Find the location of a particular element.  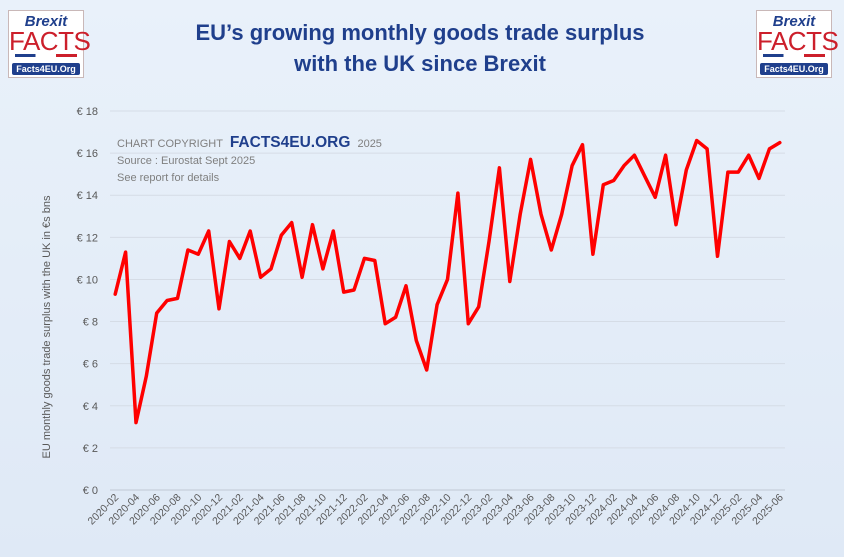

brexit-facts-logo-left: Brexit FACTS Facts4EU.Org is located at coordinates (49, 44).